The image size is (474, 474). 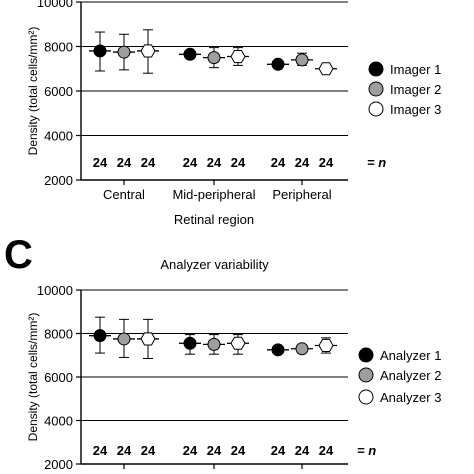 What do you see at coordinates (33, 377) in the screenshot?
I see `panel2-y-axis-label: Density (total cells/mm²)` at bounding box center [33, 377].